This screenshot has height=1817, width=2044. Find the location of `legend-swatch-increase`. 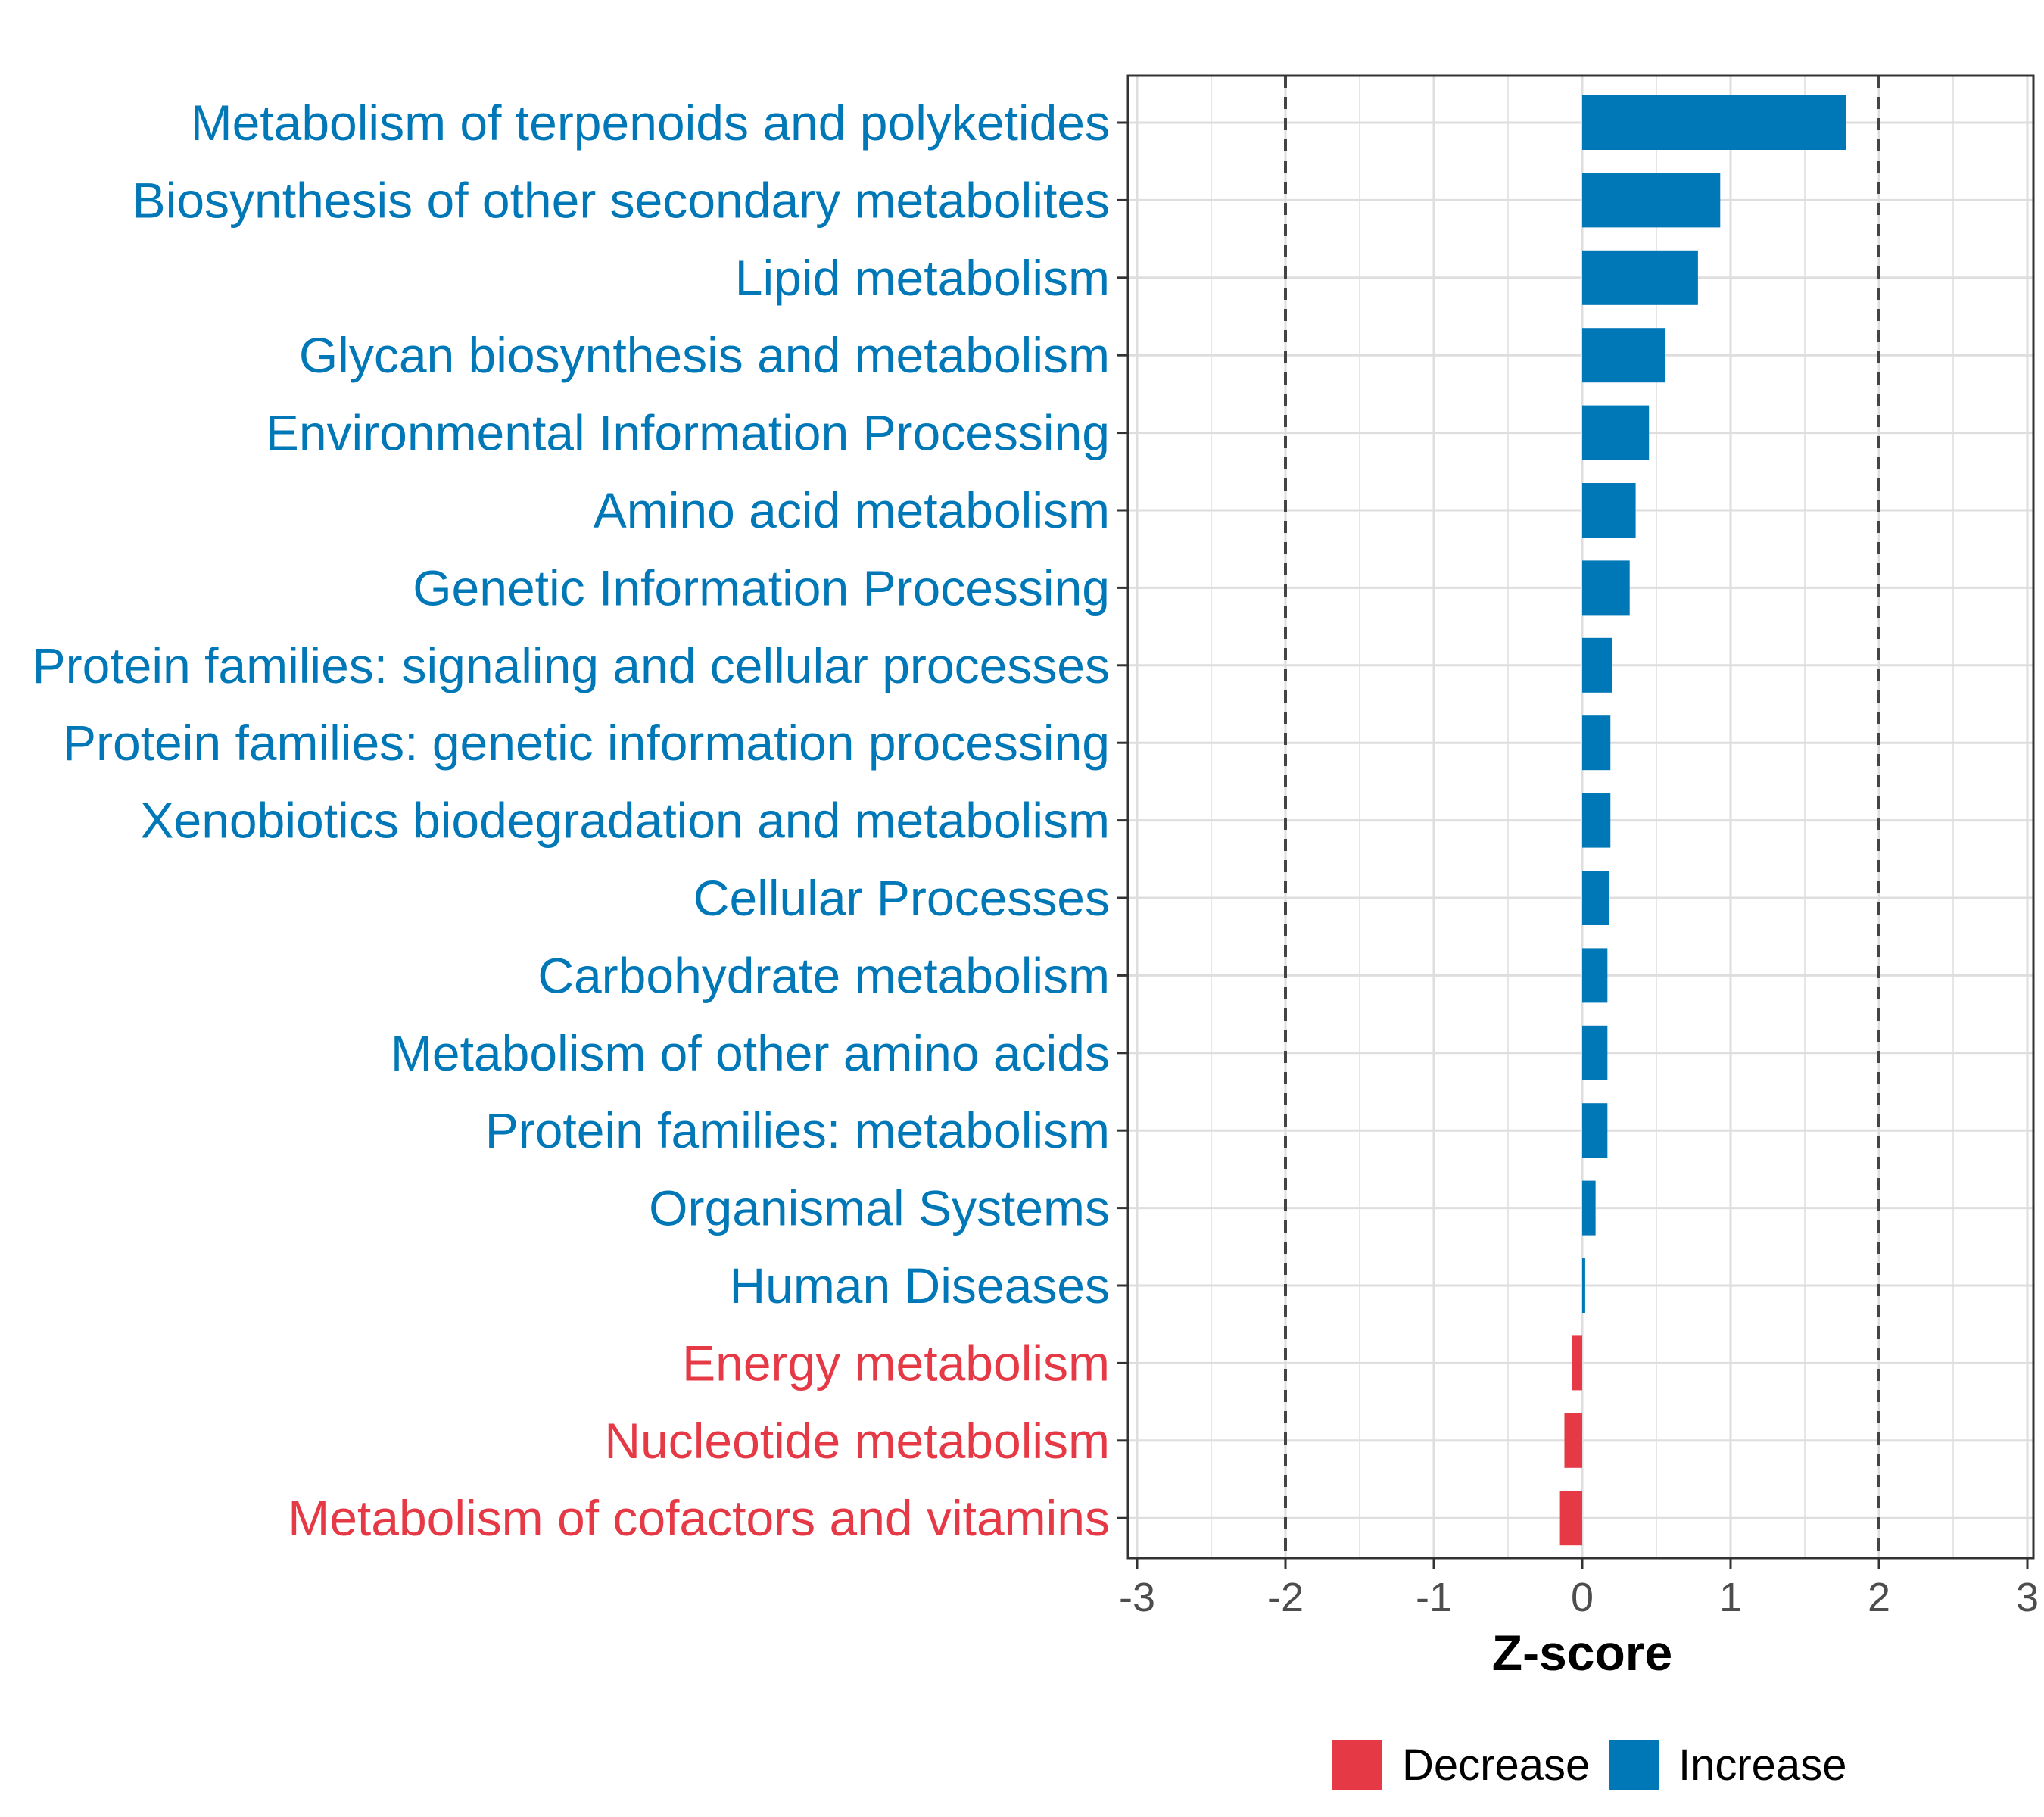

legend-swatch-increase is located at coordinates (1634, 1765).